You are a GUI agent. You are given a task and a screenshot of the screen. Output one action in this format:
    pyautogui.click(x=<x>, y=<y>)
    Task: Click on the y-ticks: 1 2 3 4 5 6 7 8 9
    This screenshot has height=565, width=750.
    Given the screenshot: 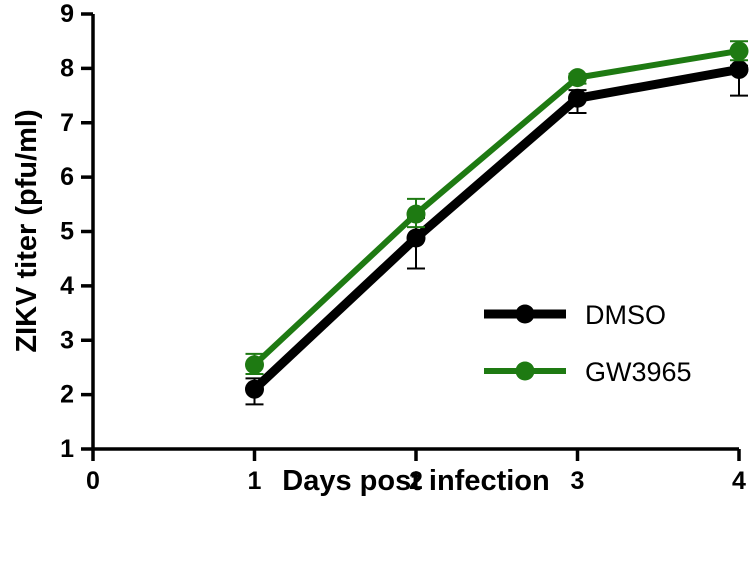 What is the action you would take?
    pyautogui.click(x=76, y=231)
    